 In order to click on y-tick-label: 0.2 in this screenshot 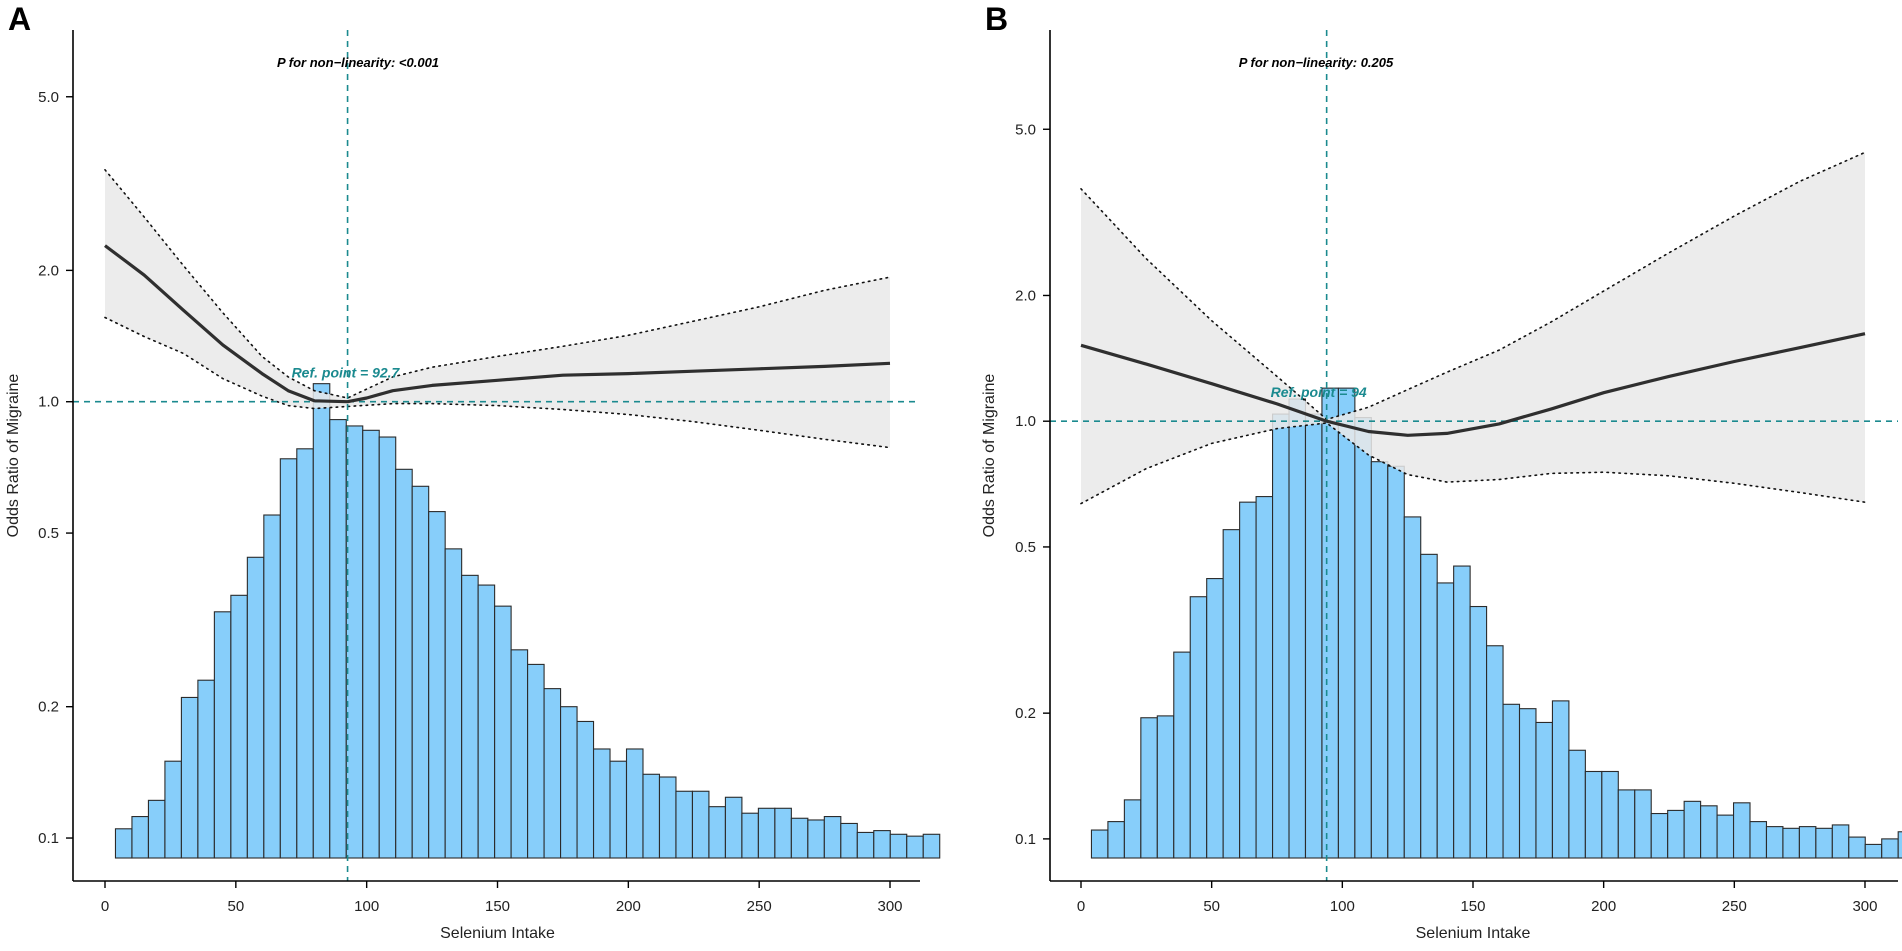, I will do `click(48, 707)`.